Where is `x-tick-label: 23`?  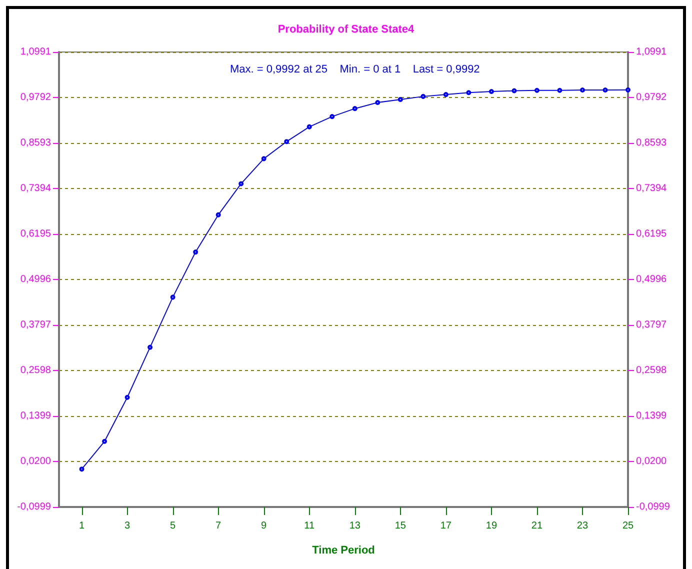 x-tick-label: 23 is located at coordinates (582, 526).